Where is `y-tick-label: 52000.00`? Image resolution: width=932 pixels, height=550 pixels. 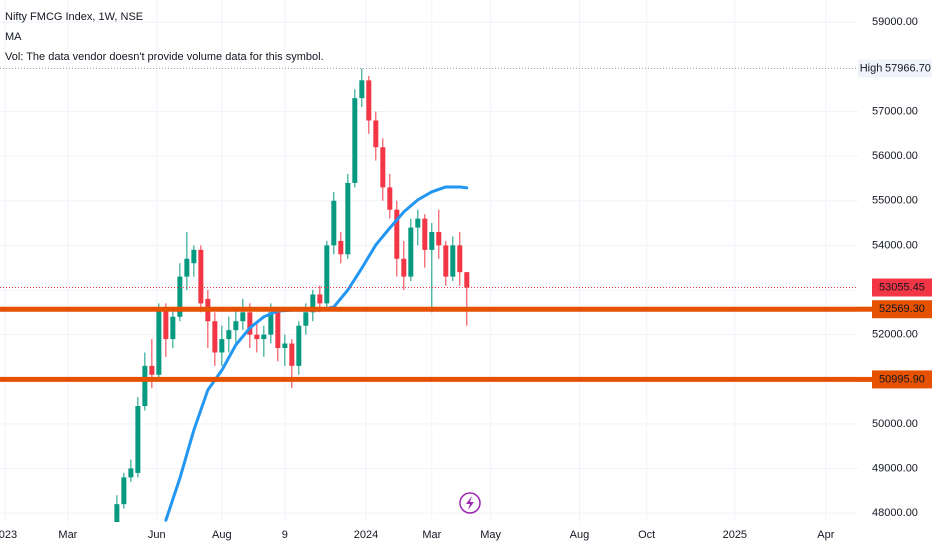
y-tick-label: 52000.00 is located at coordinates (895, 335).